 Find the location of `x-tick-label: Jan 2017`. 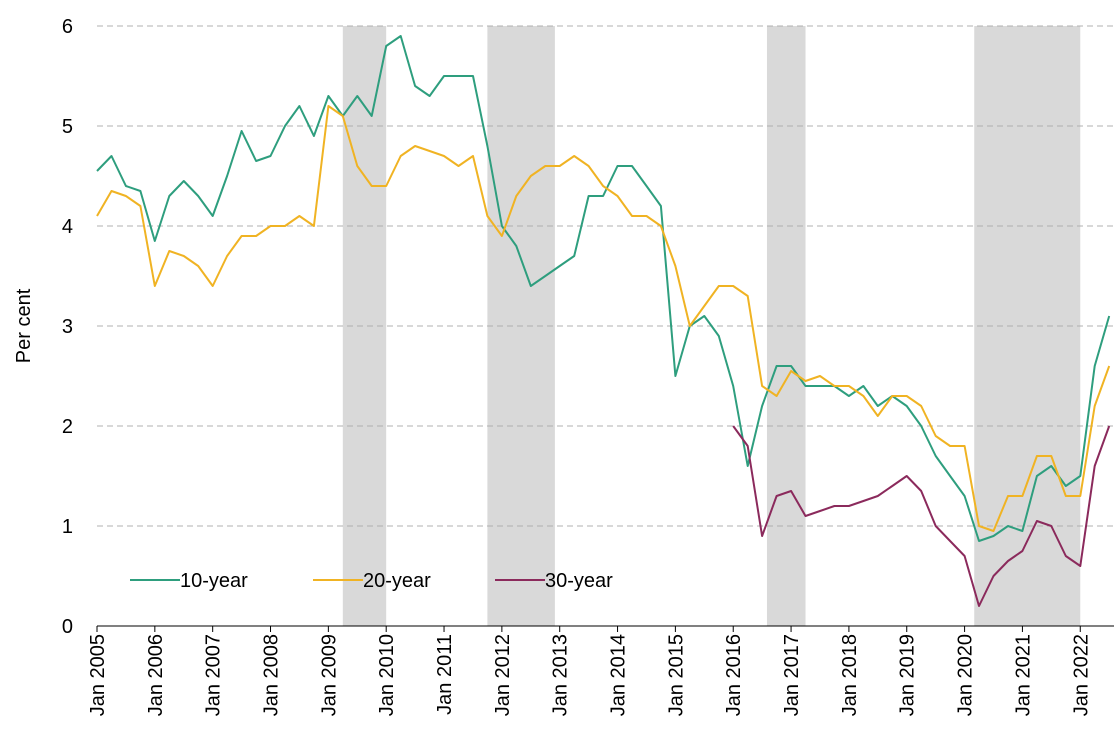

x-tick-label: Jan 2017 is located at coordinates (792, 675).